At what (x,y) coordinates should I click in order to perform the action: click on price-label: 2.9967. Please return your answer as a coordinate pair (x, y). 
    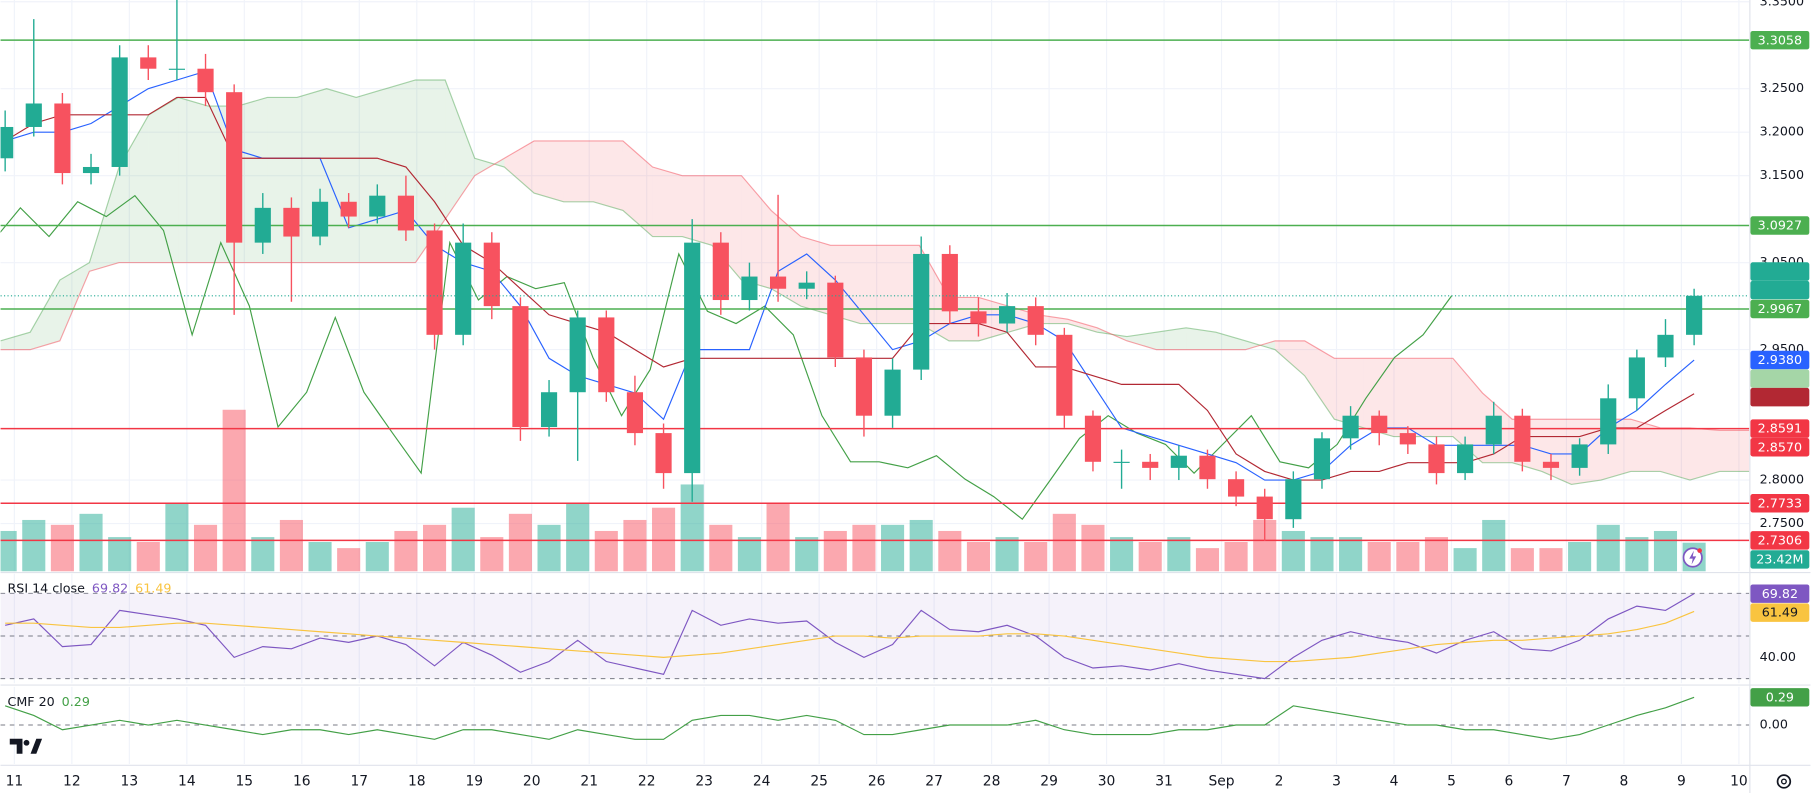
    Looking at the image, I should click on (1780, 308).